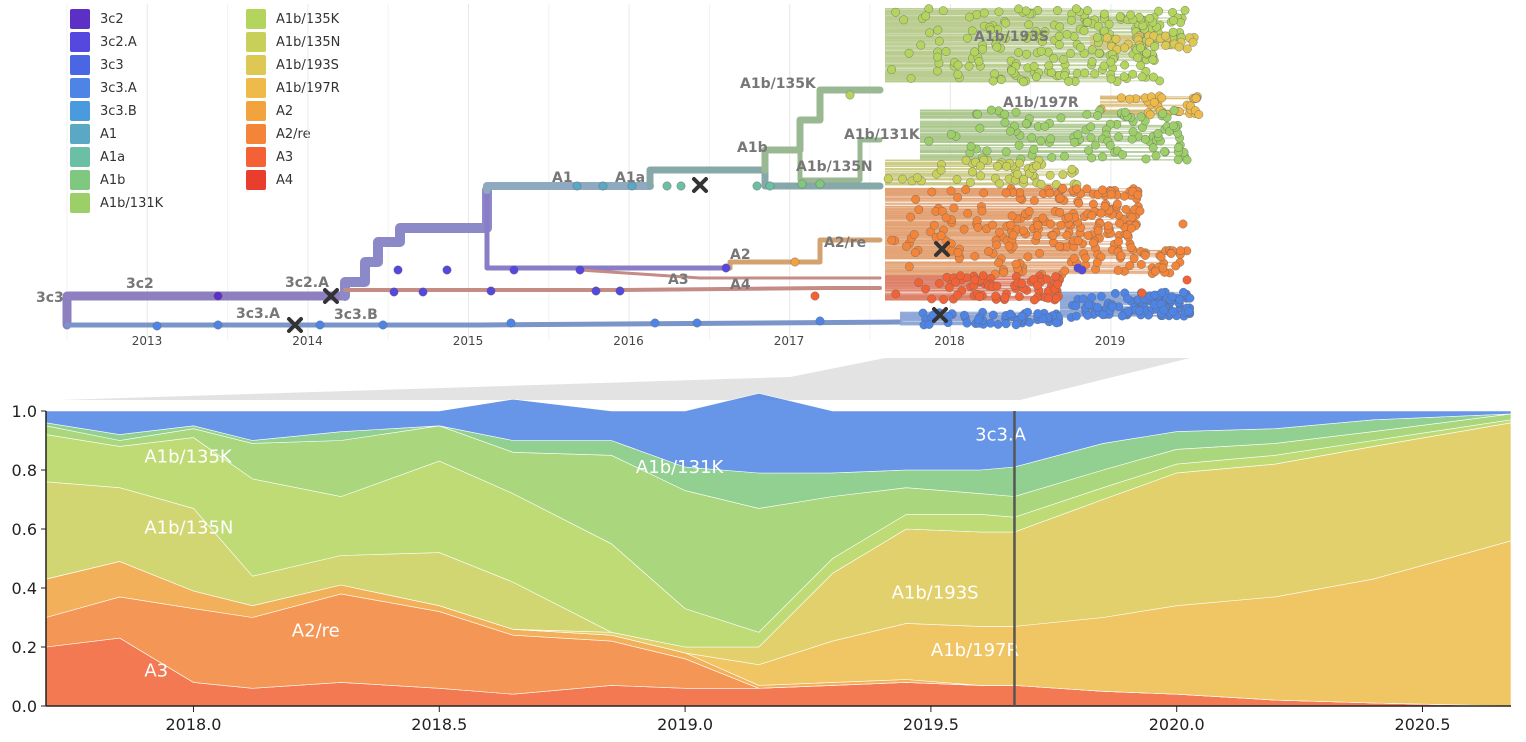 Image resolution: width=1526 pixels, height=742 pixels. Describe the element at coordinates (103, 88) in the screenshot. I see `legend-item-3c3-a: 3c3.A` at that location.